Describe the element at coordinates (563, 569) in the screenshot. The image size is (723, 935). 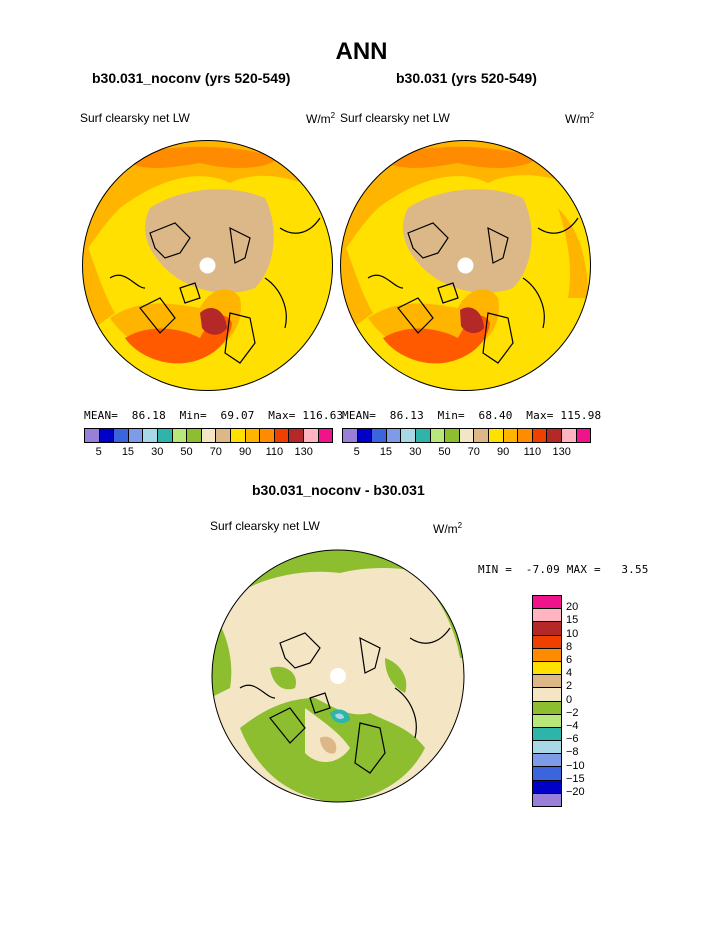
I see `diff-minmax: MIN = -7.09 MAX = 3.55` at that location.